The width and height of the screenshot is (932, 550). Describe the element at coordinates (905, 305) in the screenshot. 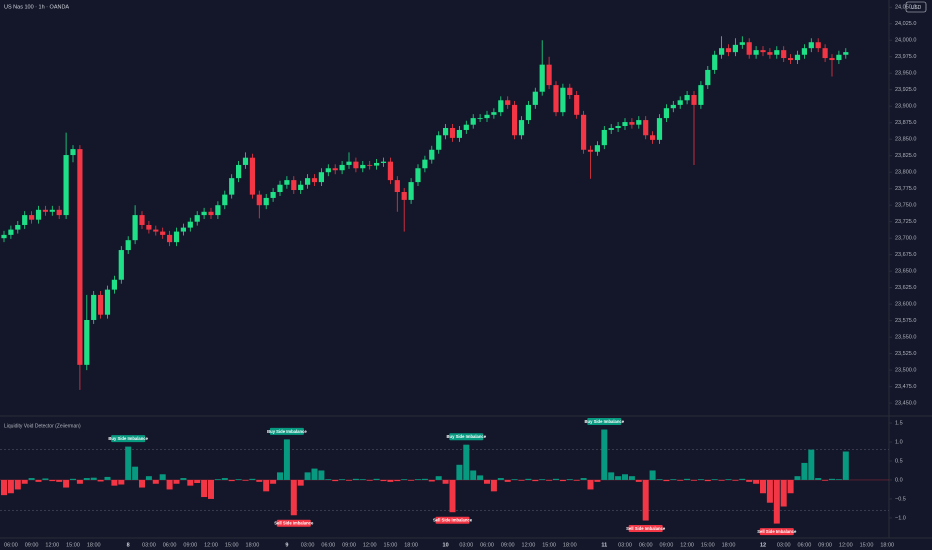

I see `y-tick-label: 23,600.0` at that location.